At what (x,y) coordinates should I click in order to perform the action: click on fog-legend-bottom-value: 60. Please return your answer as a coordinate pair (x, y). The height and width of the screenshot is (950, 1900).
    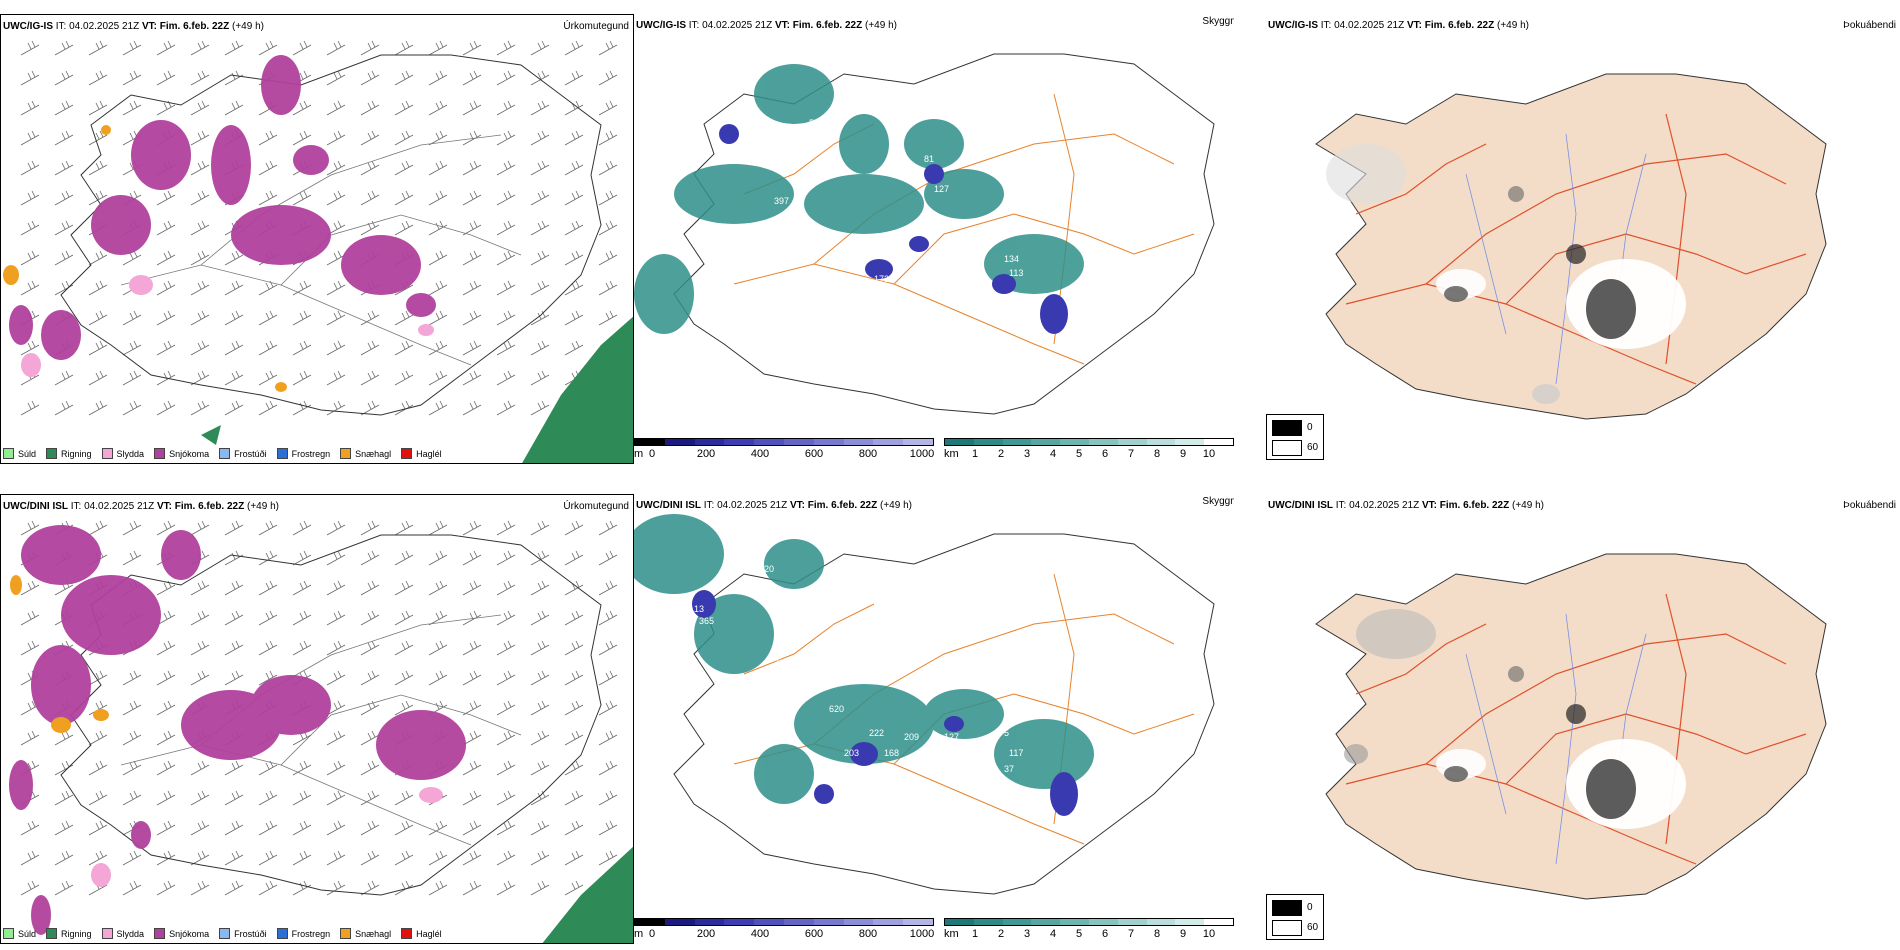
    Looking at the image, I should click on (1313, 447).